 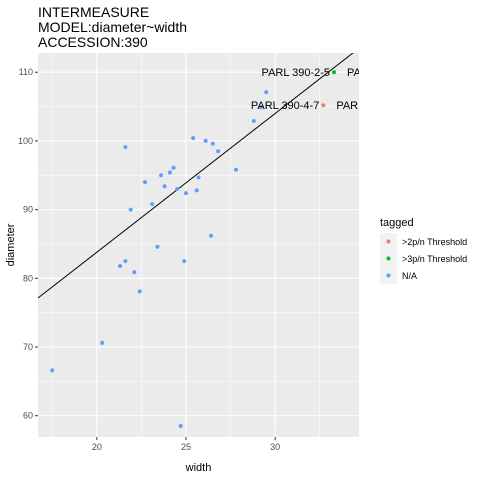 What do you see at coordinates (28, 416) in the screenshot?
I see `y-tick-label: 60` at bounding box center [28, 416].